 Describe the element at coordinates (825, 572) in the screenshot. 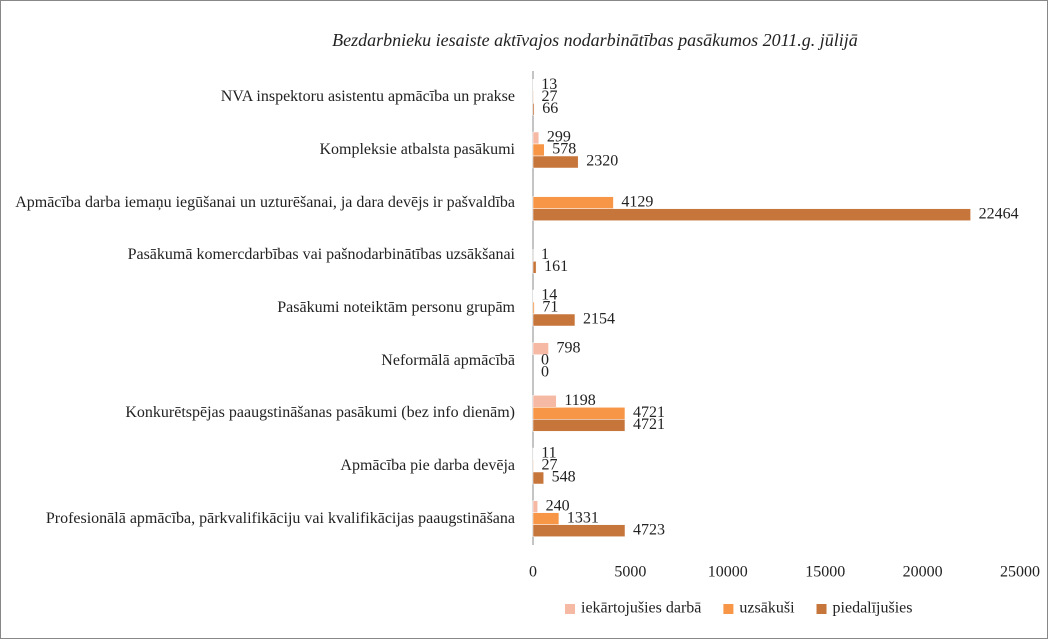

I see `x-tick-label: 15000` at that location.